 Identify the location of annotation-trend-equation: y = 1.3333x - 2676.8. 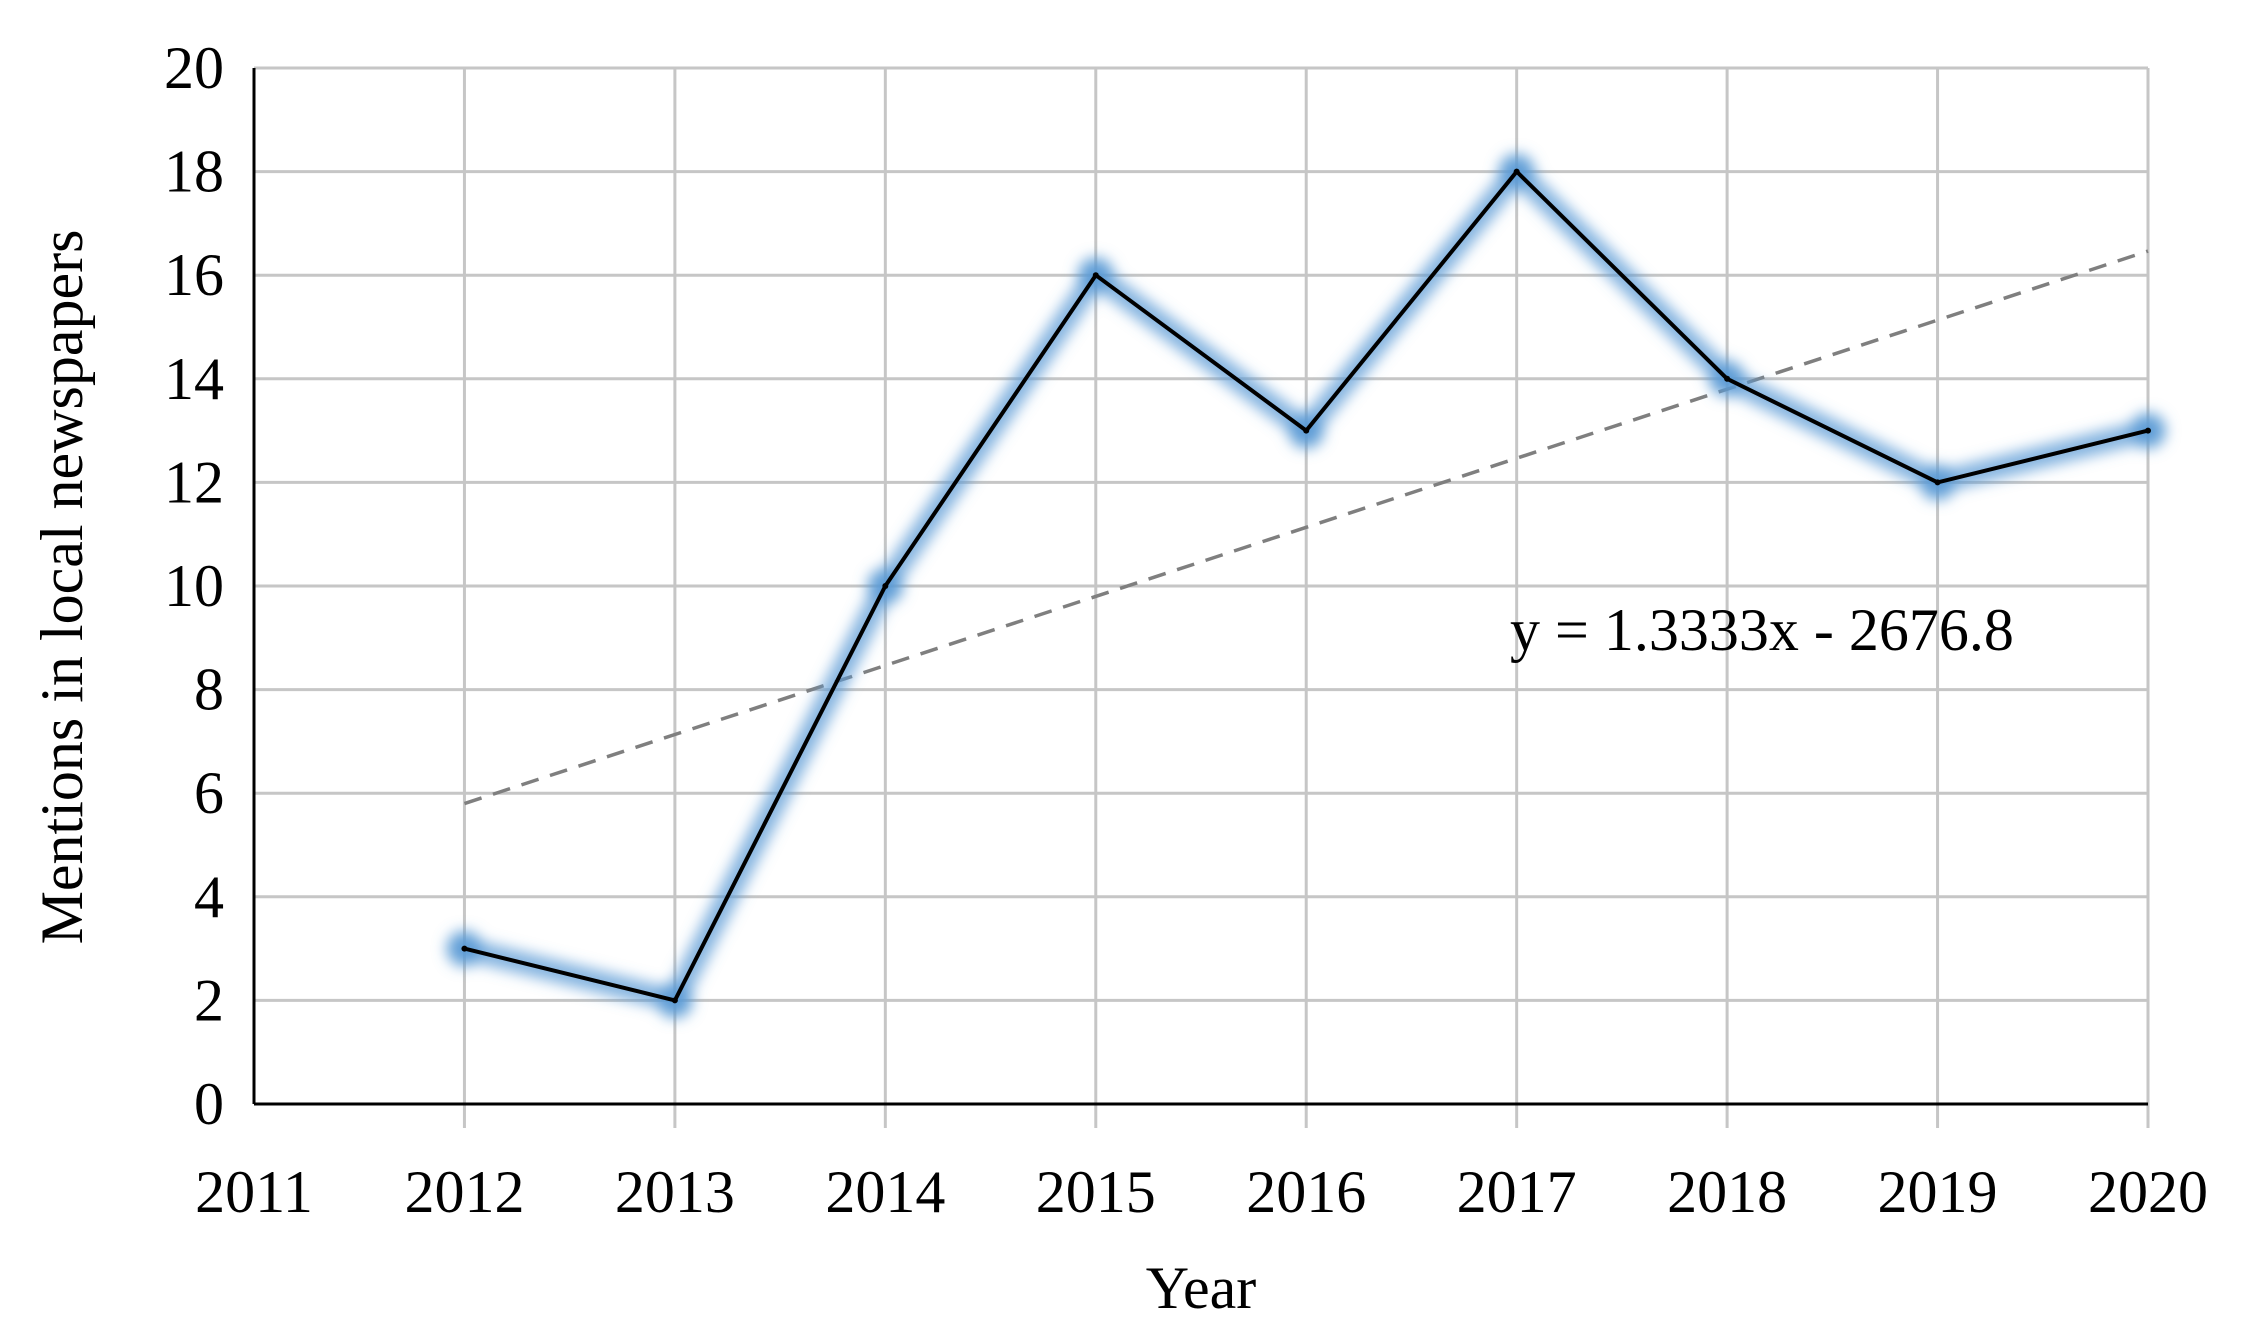
(1762, 630).